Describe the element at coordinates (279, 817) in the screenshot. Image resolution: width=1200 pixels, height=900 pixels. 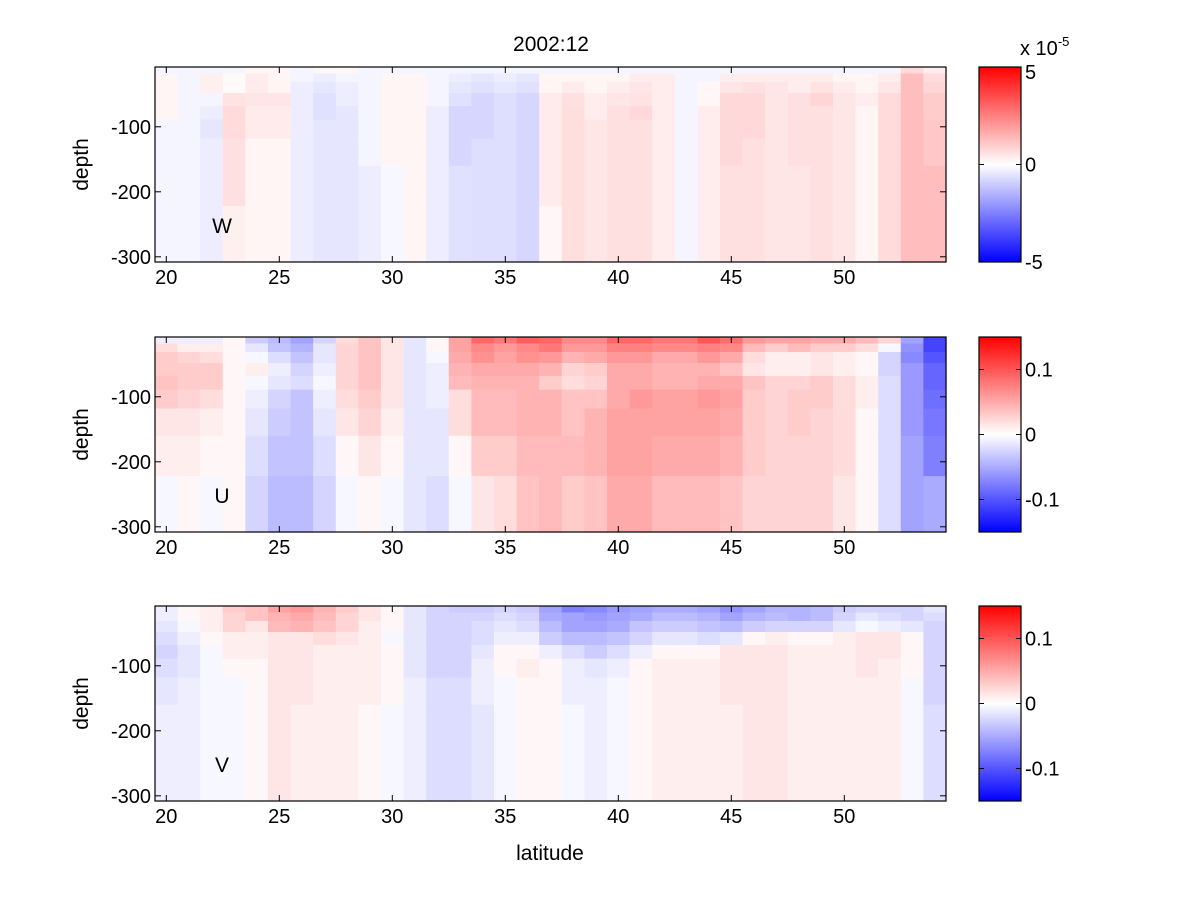
I see `x-tick-label: 25` at that location.